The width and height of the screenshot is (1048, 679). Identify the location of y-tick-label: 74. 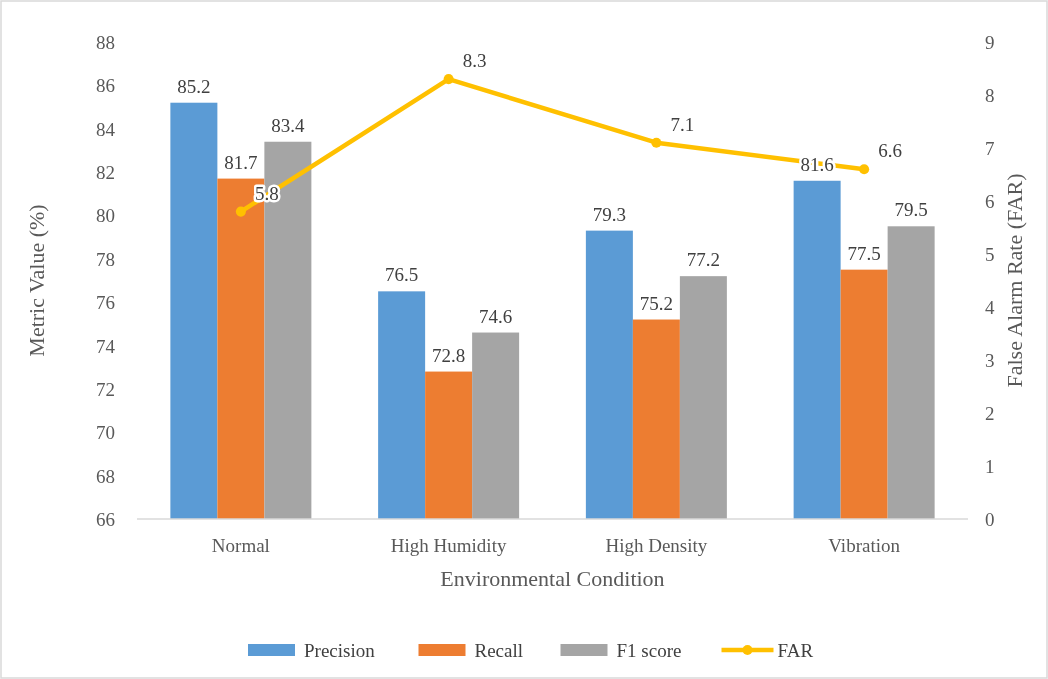
(106, 346).